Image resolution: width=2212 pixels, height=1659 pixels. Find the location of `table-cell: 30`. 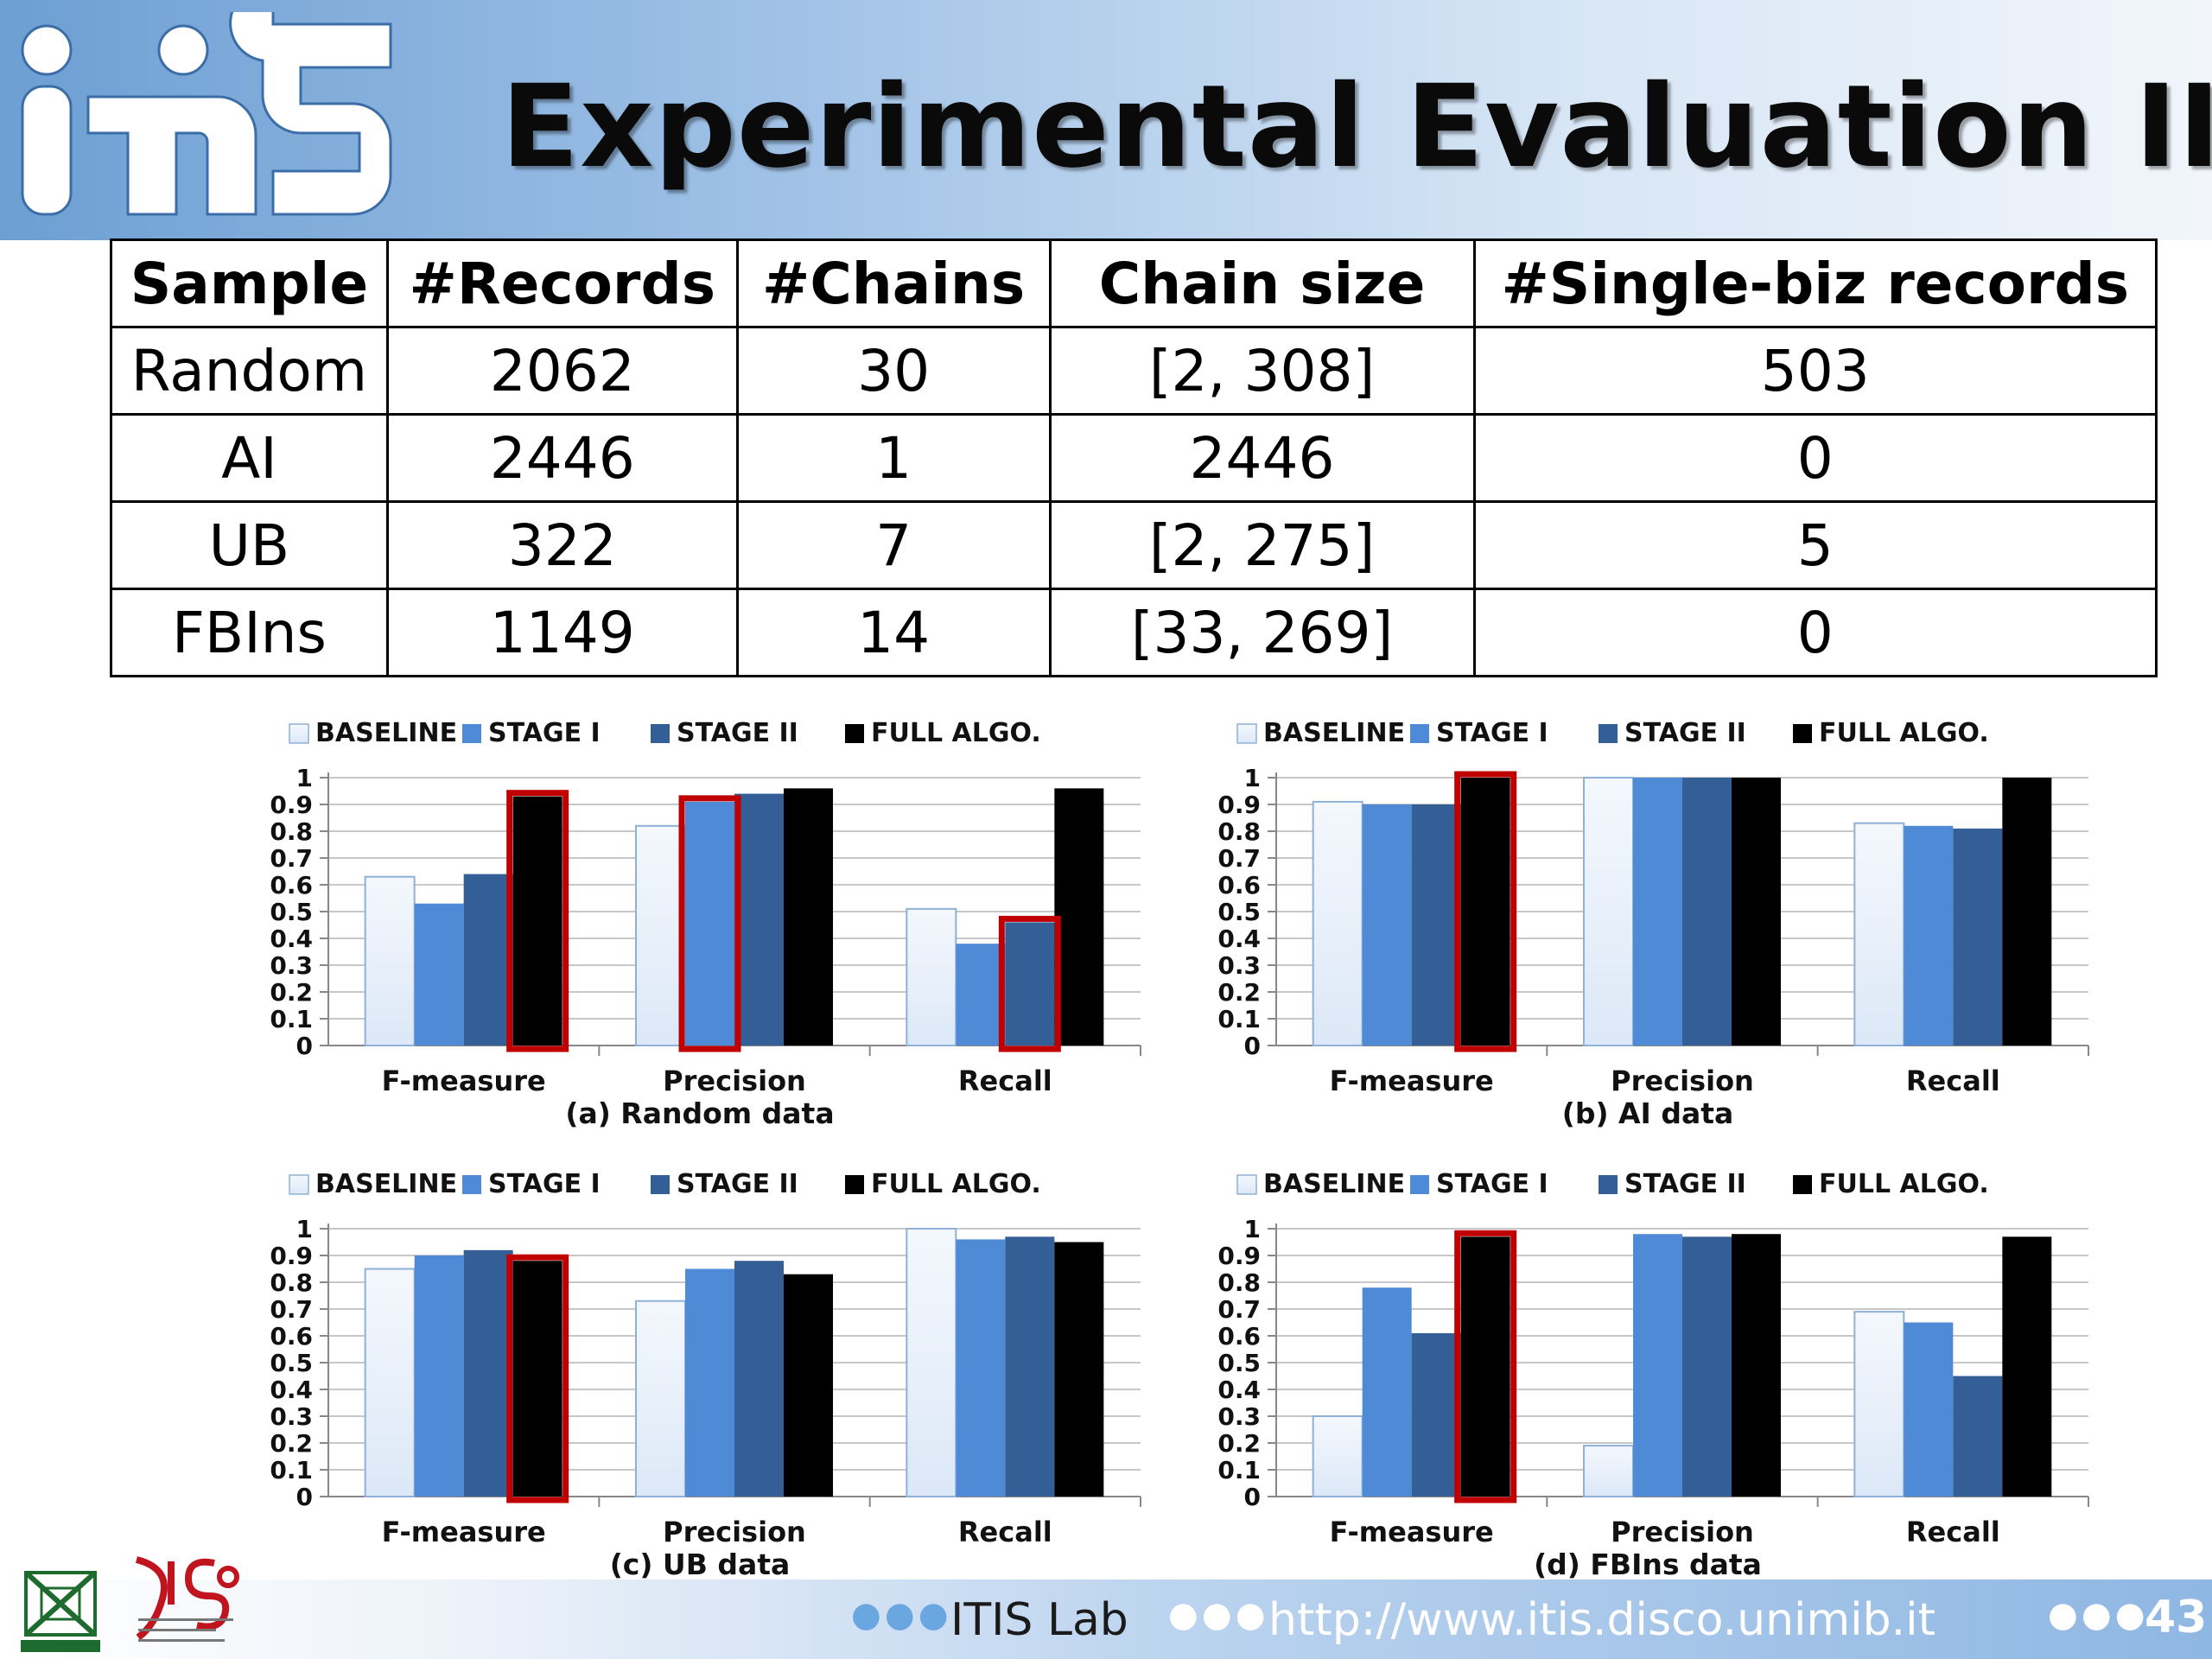

table-cell: 30 is located at coordinates (893, 371).